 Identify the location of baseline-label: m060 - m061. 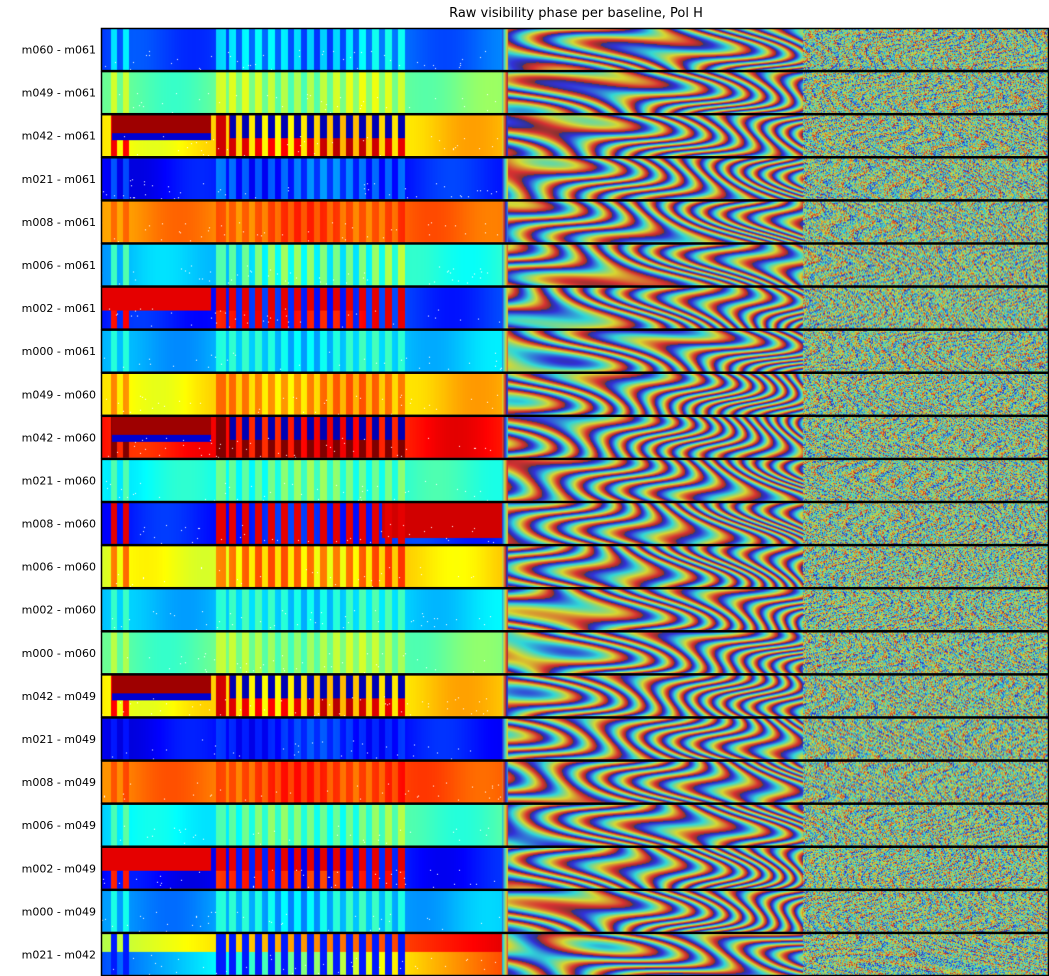
(59, 50).